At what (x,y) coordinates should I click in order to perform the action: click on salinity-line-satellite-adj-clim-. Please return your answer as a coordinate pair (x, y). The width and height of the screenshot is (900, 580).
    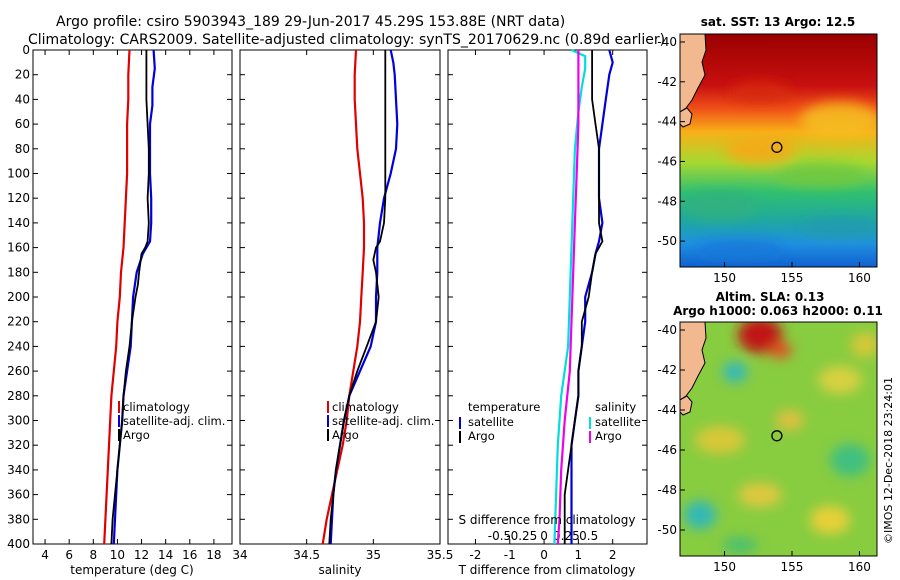
    Looking at the image, I should click on (364, 297).